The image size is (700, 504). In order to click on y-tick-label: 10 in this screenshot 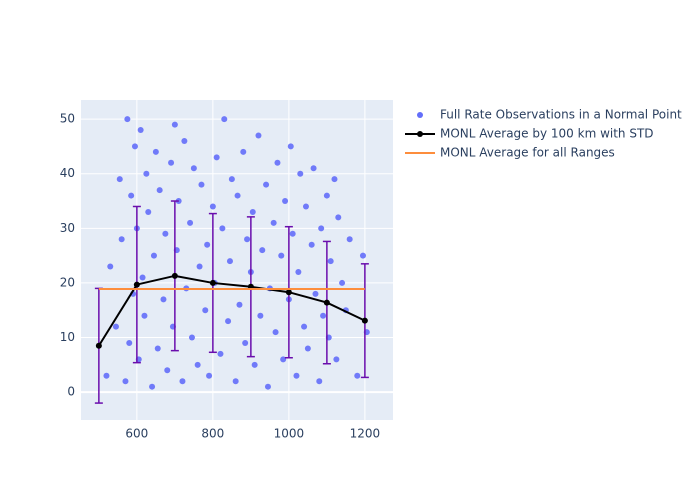, I will do `click(67, 337)`.